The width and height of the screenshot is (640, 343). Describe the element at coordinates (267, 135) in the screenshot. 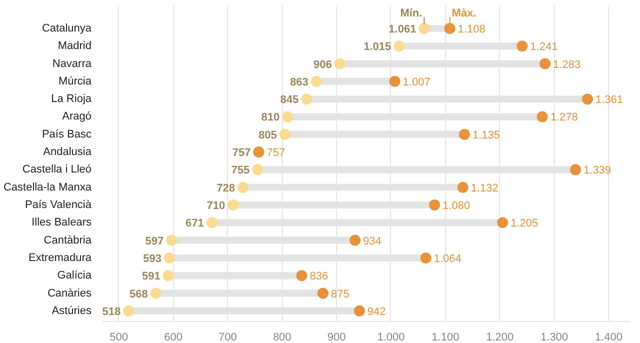

I see `data-label: 805` at that location.